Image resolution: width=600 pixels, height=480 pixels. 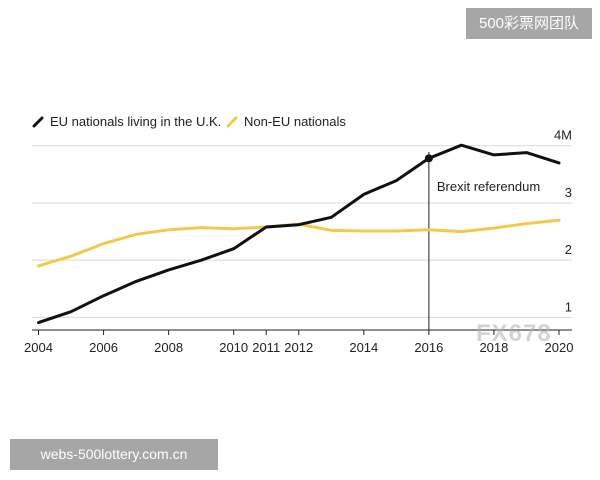 I want to click on x-tick-label: 2016, so click(x=428, y=347).